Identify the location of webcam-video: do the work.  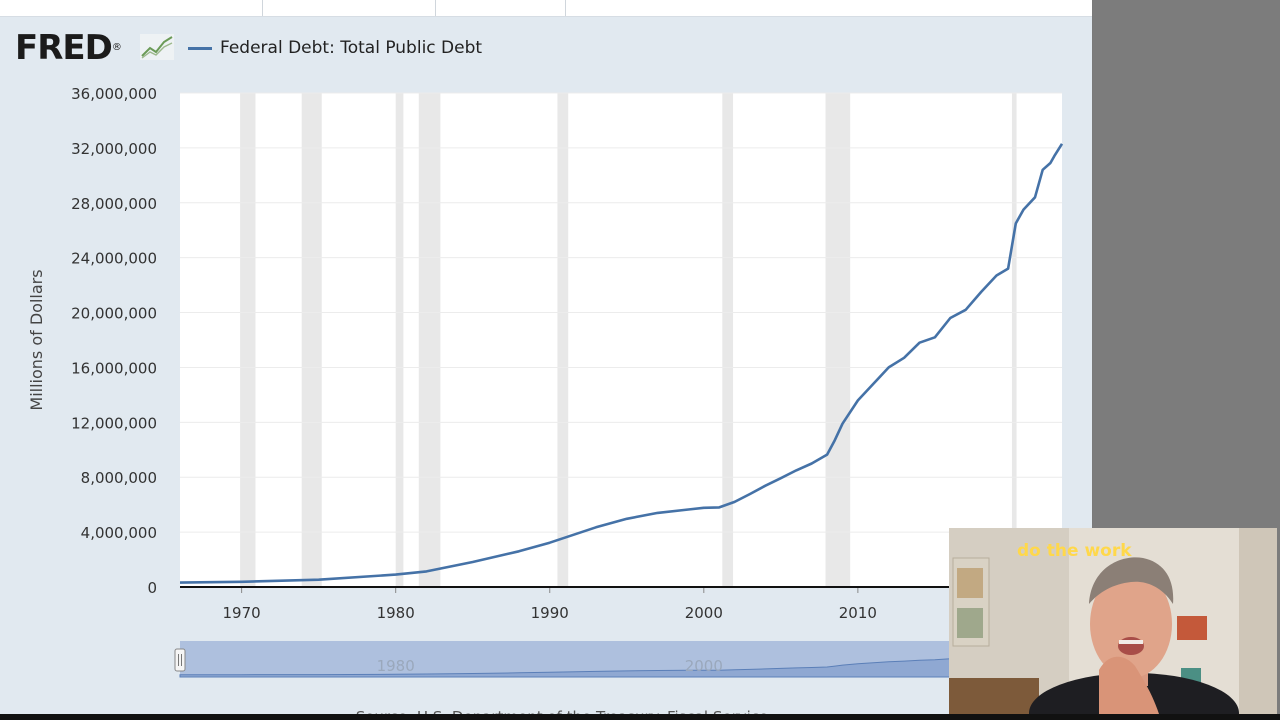
(1113, 621).